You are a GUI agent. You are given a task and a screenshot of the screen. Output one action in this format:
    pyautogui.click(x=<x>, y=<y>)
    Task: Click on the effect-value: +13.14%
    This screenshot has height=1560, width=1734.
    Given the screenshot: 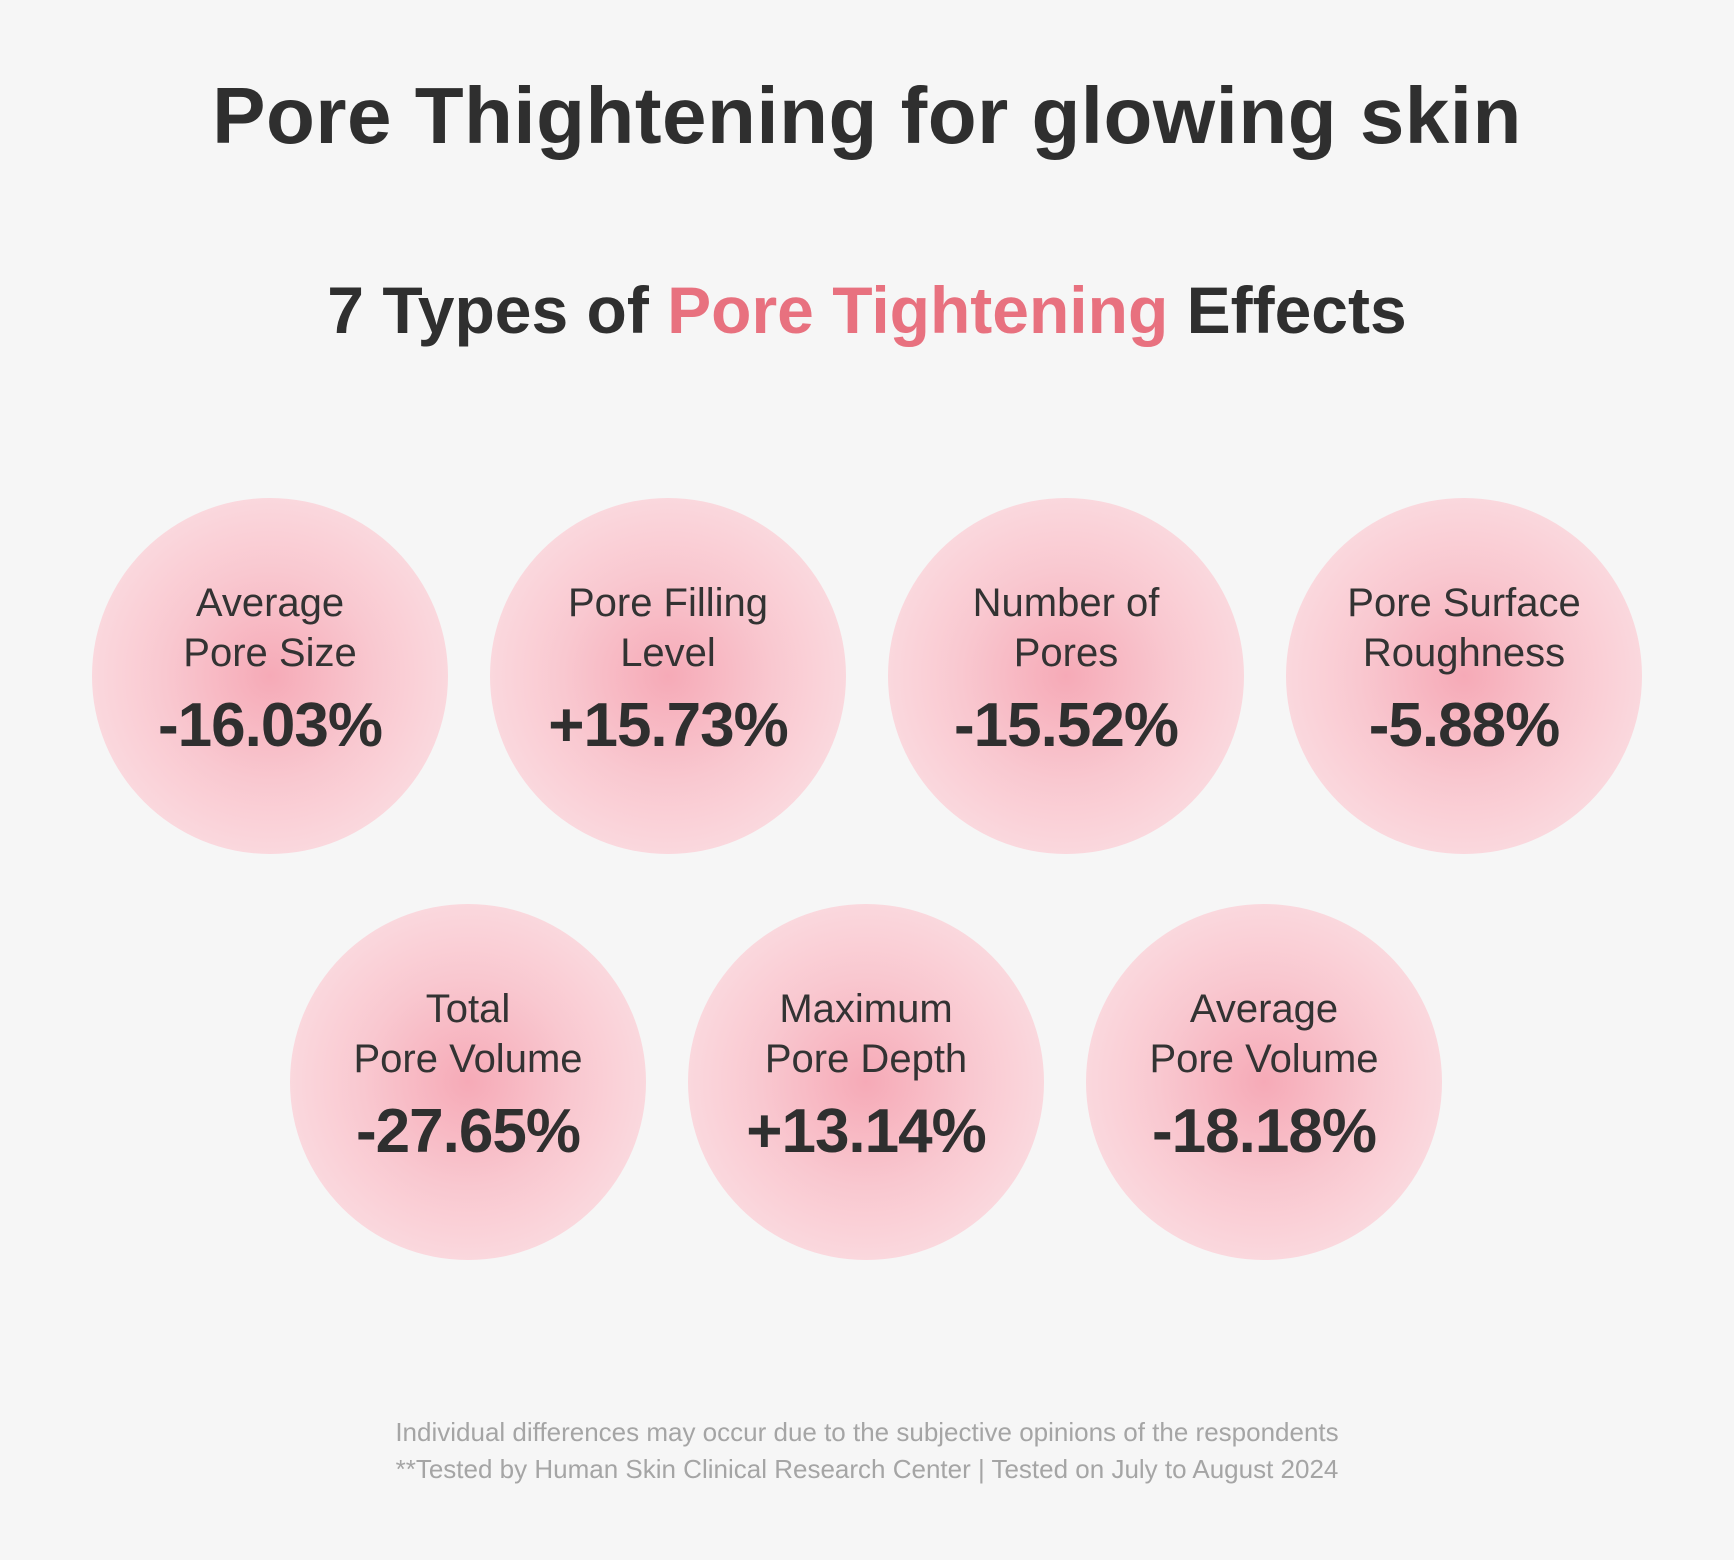 What is the action you would take?
    pyautogui.click(x=866, y=1131)
    